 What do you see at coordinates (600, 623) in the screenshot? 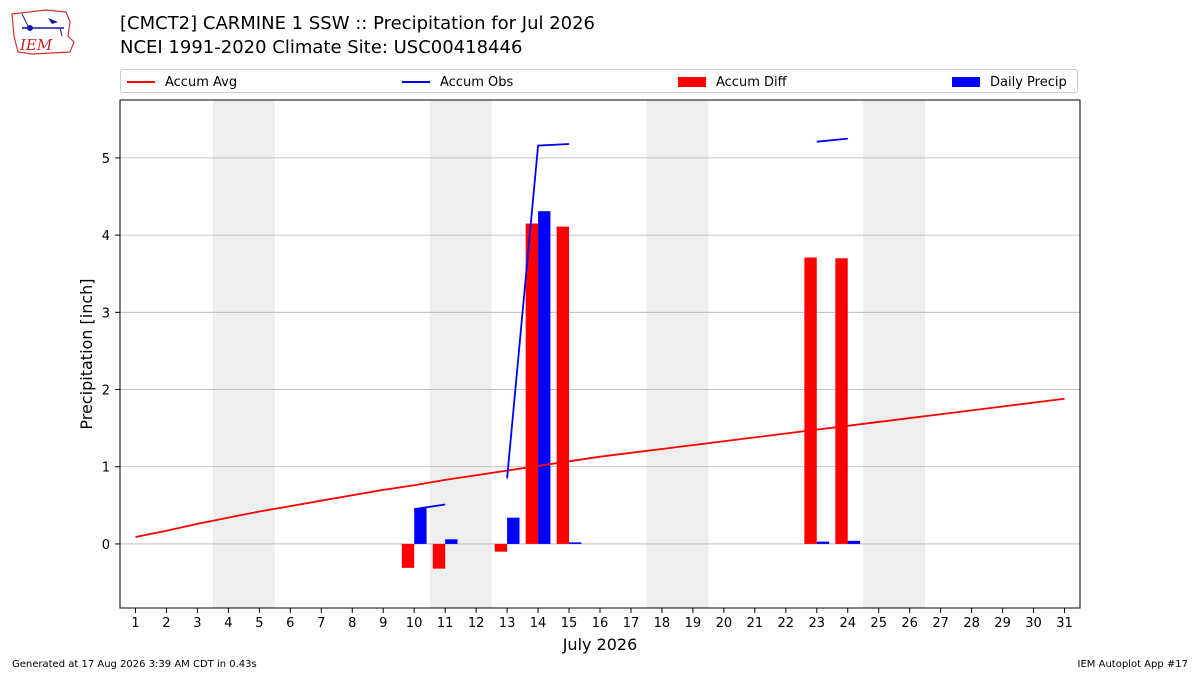
I see `x-tick-label-16: 16` at bounding box center [600, 623].